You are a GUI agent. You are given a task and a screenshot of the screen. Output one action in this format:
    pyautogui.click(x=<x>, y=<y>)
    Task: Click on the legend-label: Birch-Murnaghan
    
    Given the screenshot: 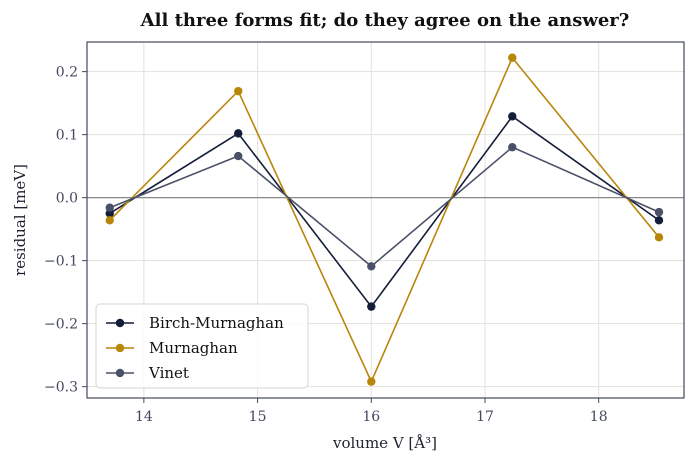 What is the action you would take?
    pyautogui.click(x=216, y=323)
    